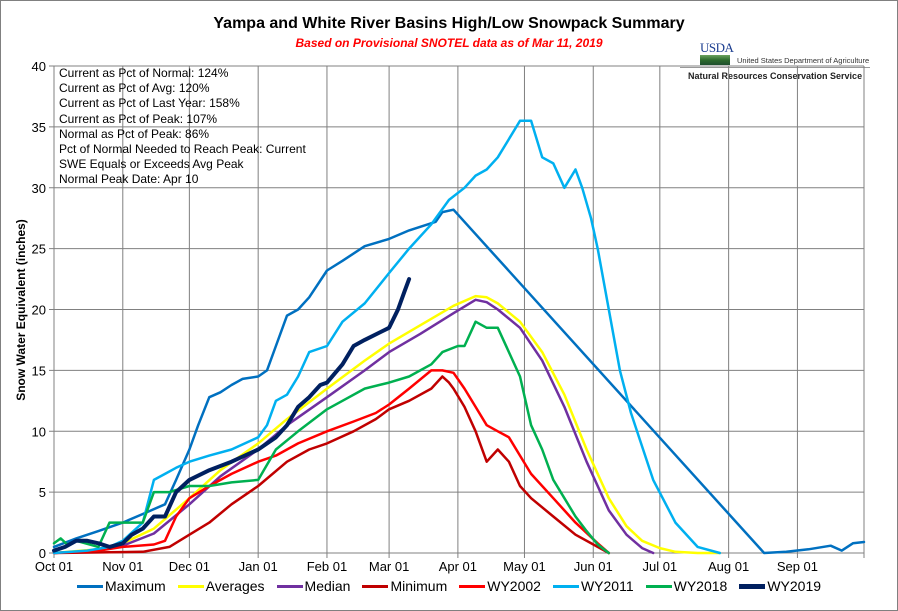 Image resolution: width=898 pixels, height=611 pixels. What do you see at coordinates (524, 566) in the screenshot?
I see `x-tick-label: May 01` at bounding box center [524, 566].